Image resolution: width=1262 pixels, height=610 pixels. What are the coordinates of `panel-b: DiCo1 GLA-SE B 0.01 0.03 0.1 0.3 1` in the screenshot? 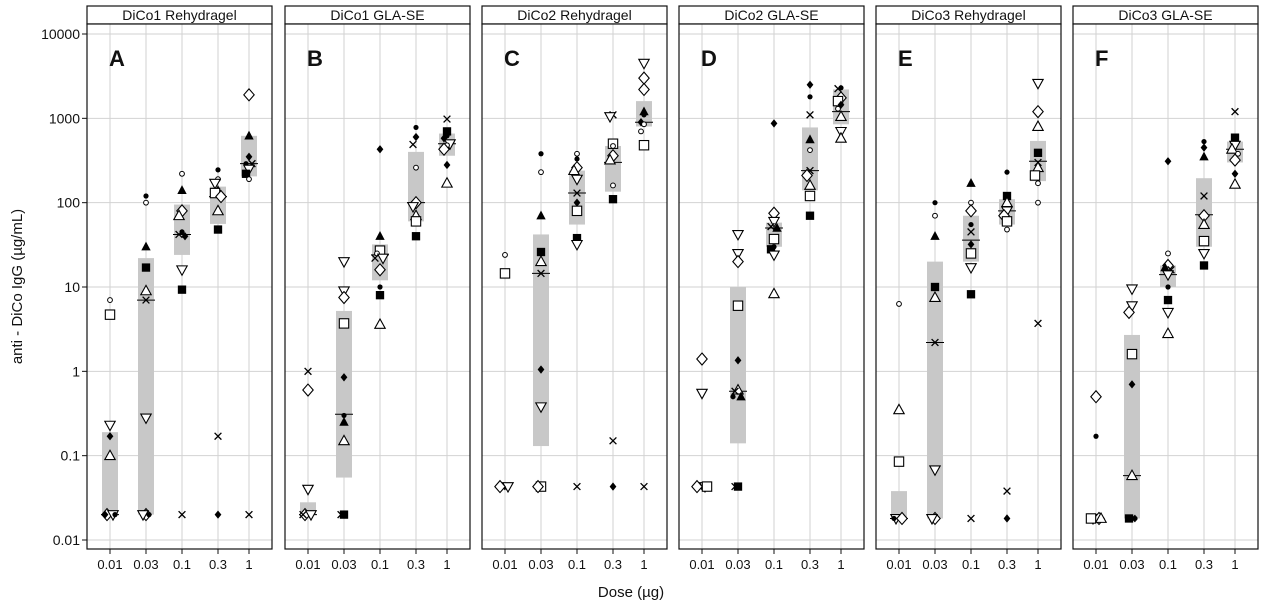 It's located at (377, 288).